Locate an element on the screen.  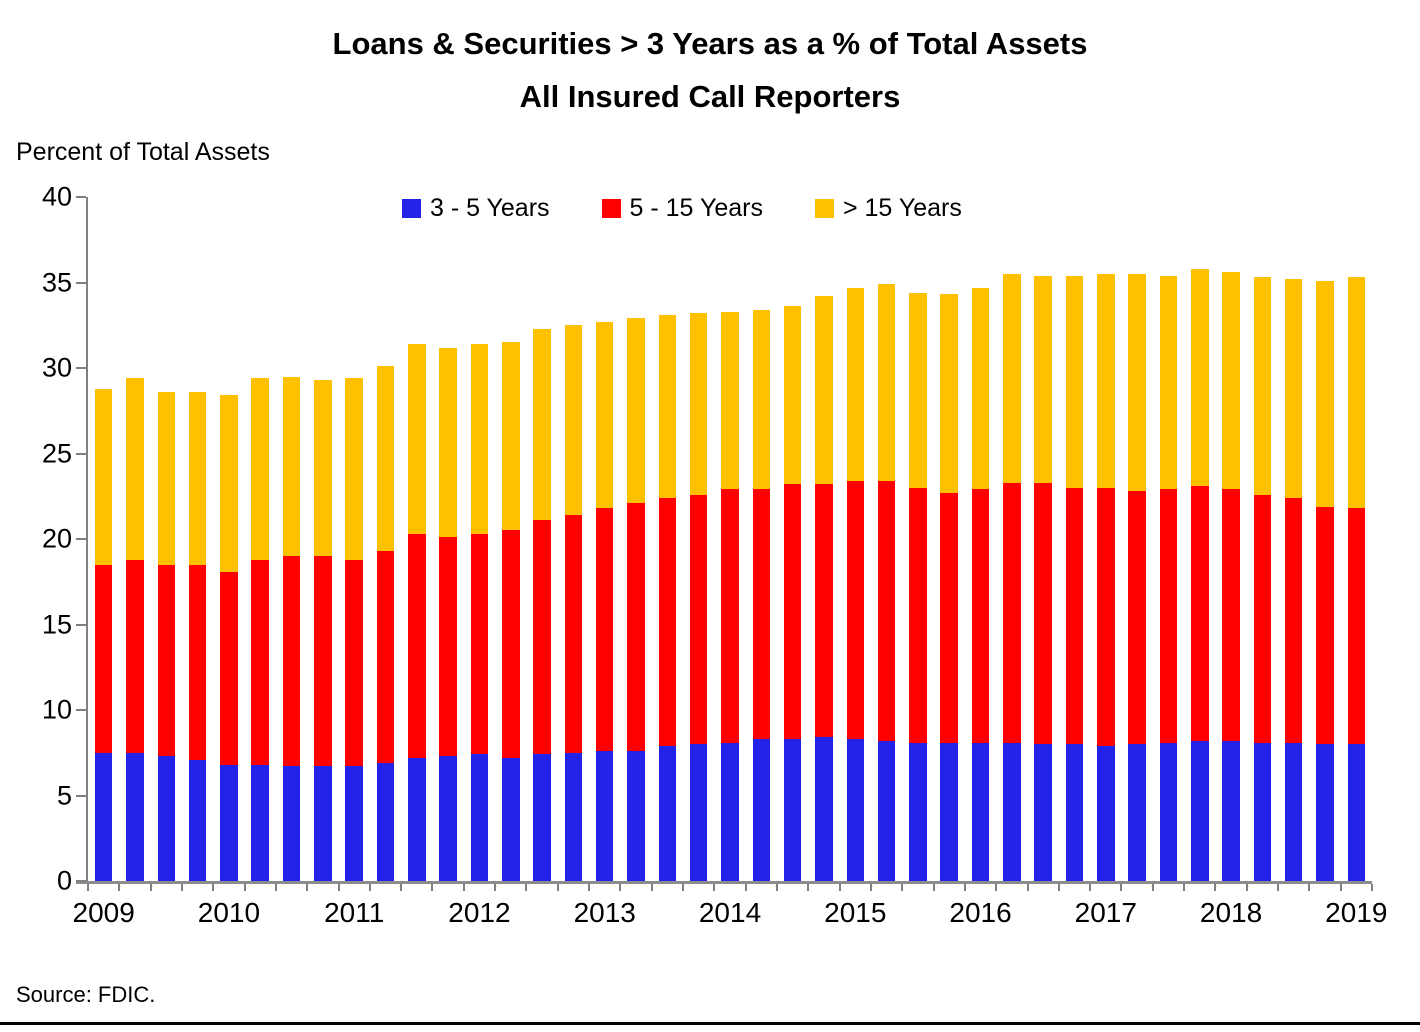
legend-item-2: 5 - 15 Years is located at coordinates (682, 208).